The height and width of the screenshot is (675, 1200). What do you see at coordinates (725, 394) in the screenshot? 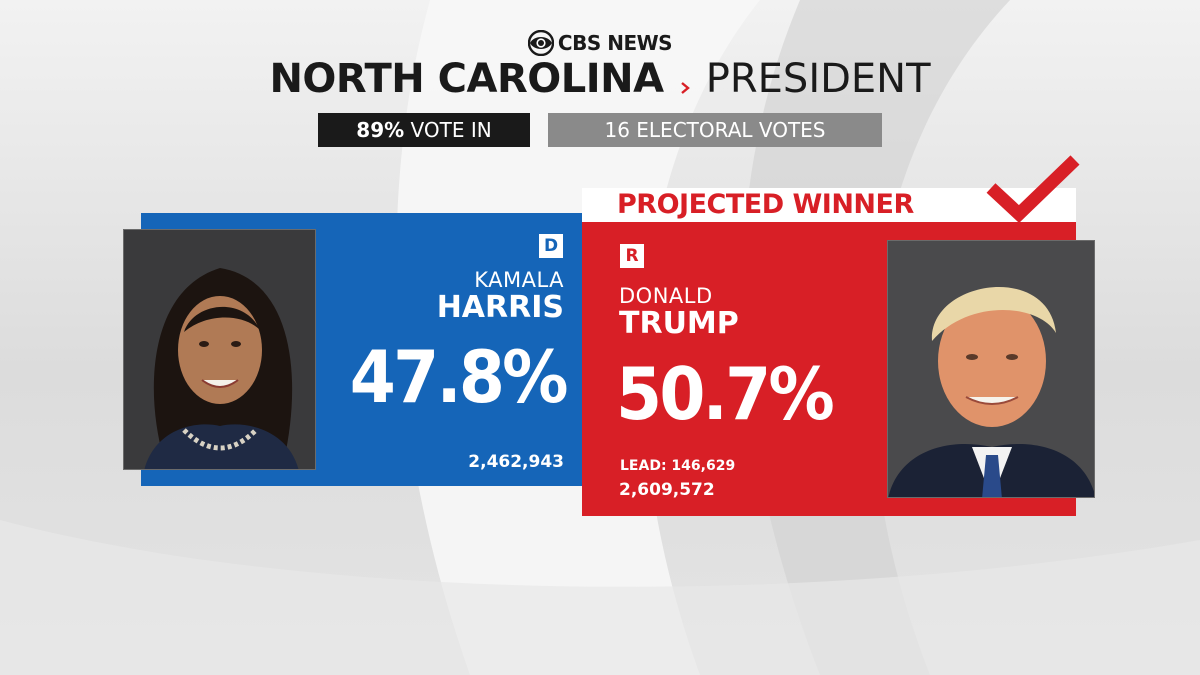
I see `trump-vote-percent: 50.7%` at bounding box center [725, 394].